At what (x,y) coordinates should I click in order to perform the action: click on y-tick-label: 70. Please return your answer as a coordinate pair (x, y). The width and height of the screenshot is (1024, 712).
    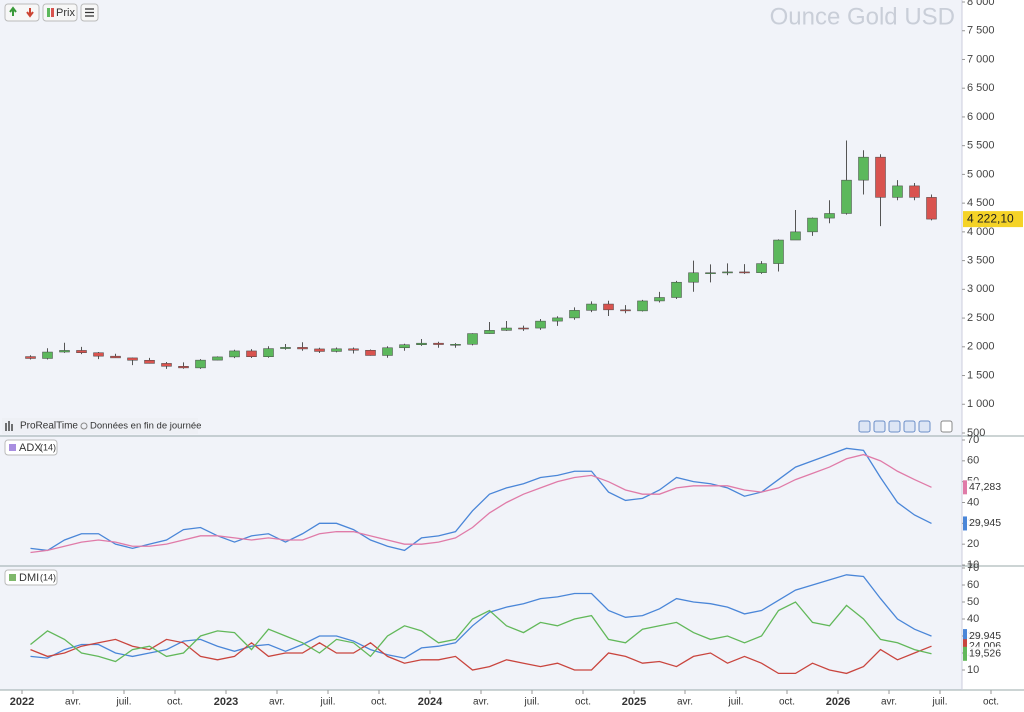
    Looking at the image, I should click on (973, 568).